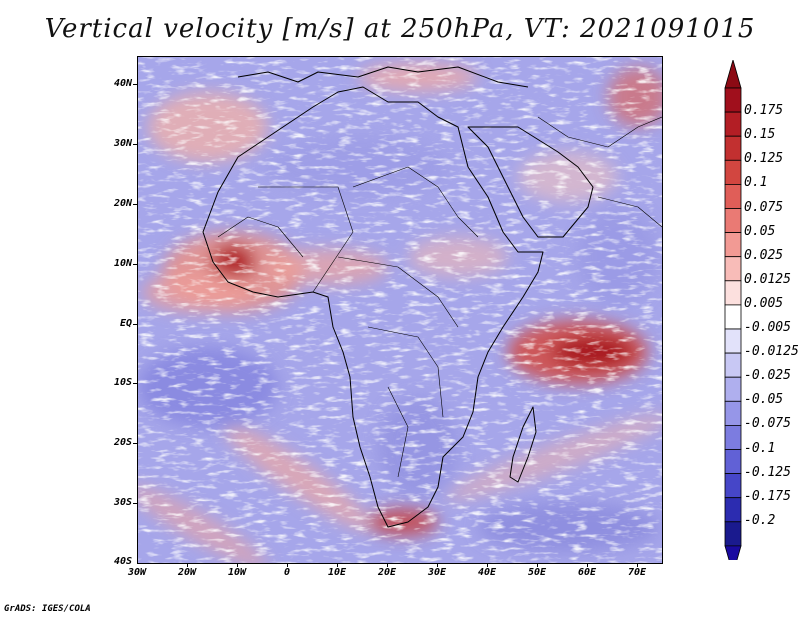  Describe the element at coordinates (383, 77) in the screenshot. I see `europe-coastline` at that location.